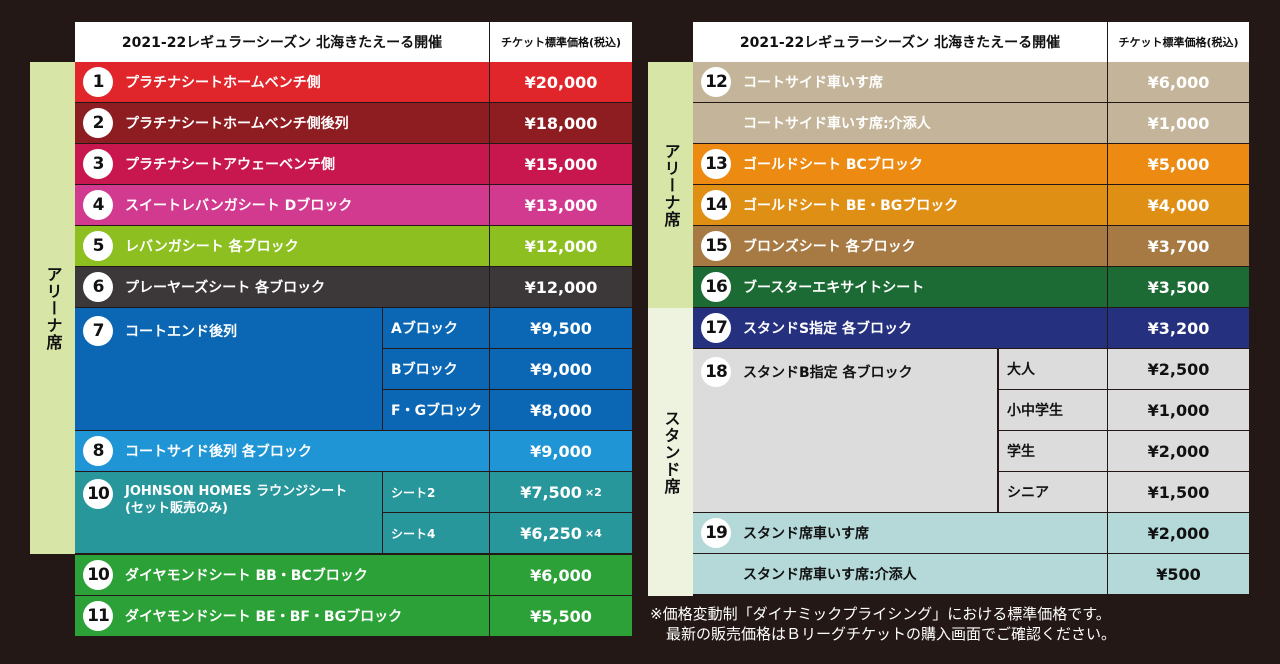  Describe the element at coordinates (828, 373) in the screenshot. I see `seat-name: スタンドB指定 各ブロック` at that location.